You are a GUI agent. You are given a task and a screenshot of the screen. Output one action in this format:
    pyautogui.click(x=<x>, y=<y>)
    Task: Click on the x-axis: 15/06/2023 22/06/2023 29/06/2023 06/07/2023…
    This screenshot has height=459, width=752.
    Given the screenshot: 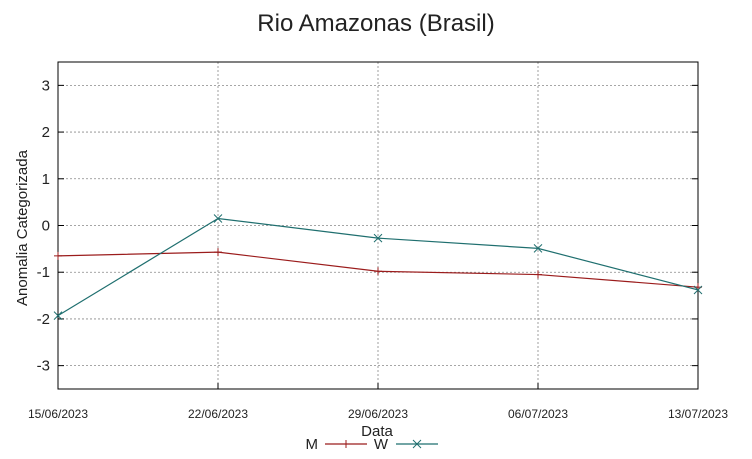 What is the action you would take?
    pyautogui.click(x=378, y=402)
    